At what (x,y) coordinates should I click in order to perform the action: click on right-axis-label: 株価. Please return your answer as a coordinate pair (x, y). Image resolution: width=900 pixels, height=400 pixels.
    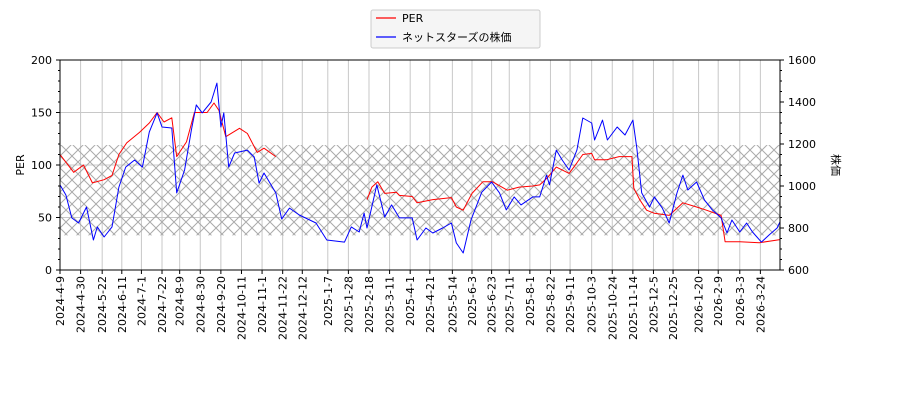
    Looking at the image, I should click on (836, 165).